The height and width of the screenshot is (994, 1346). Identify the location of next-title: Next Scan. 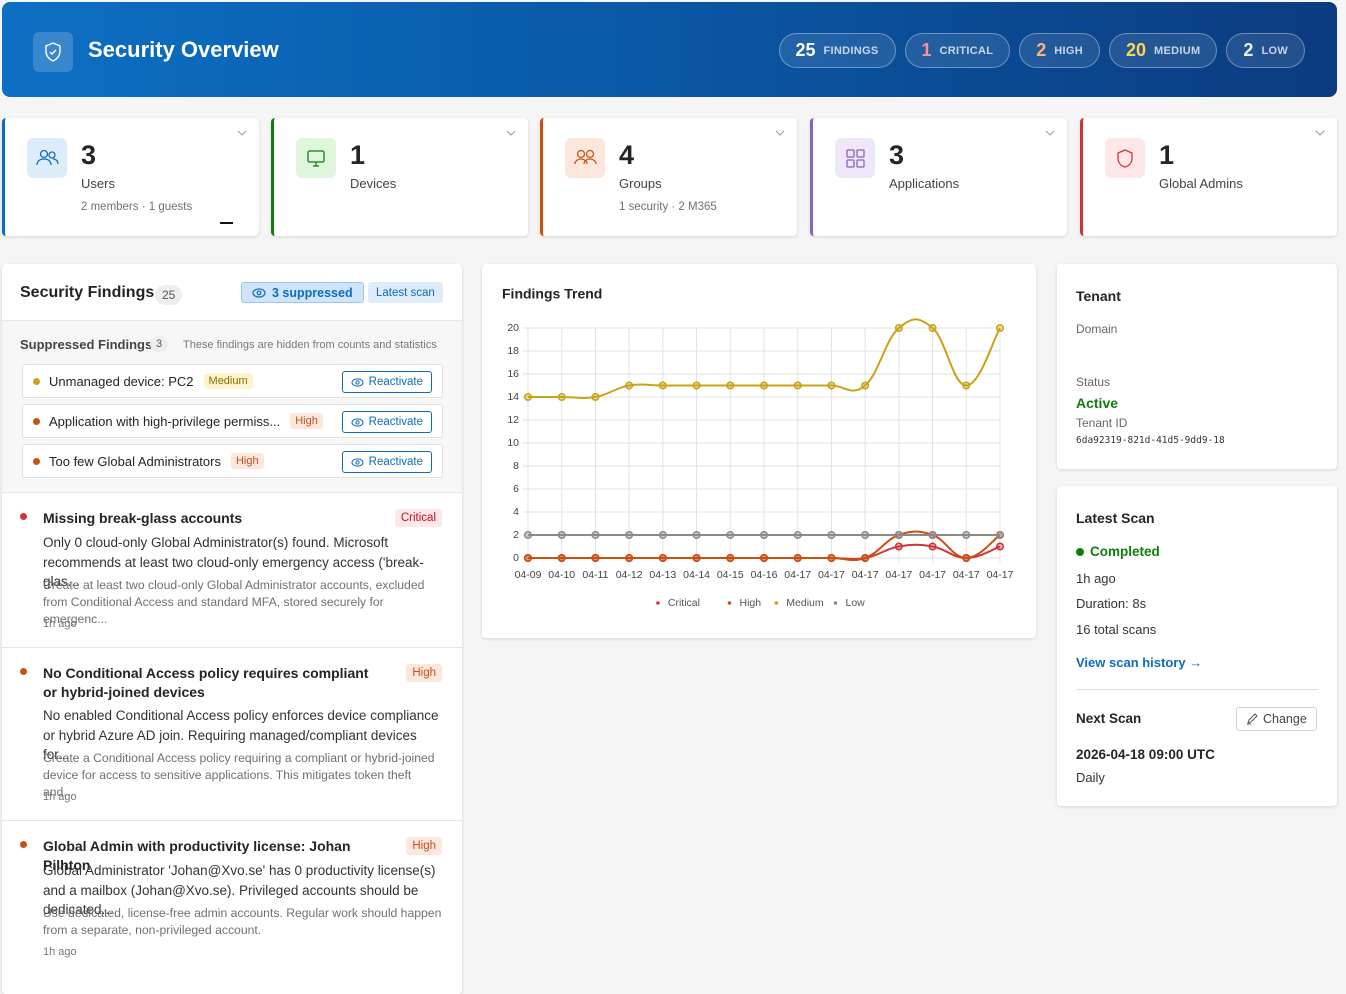
(1109, 718).